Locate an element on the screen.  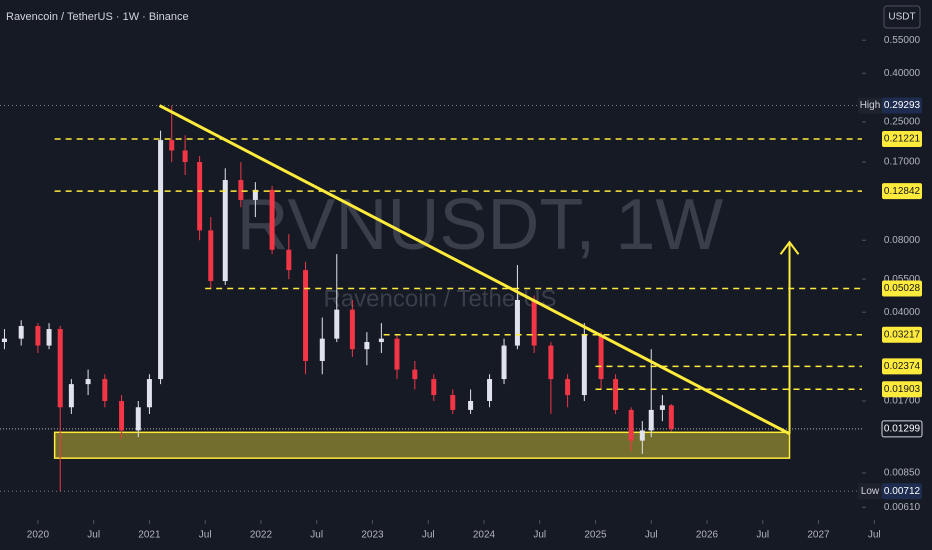
level-label: 0.01903 is located at coordinates (902, 389).